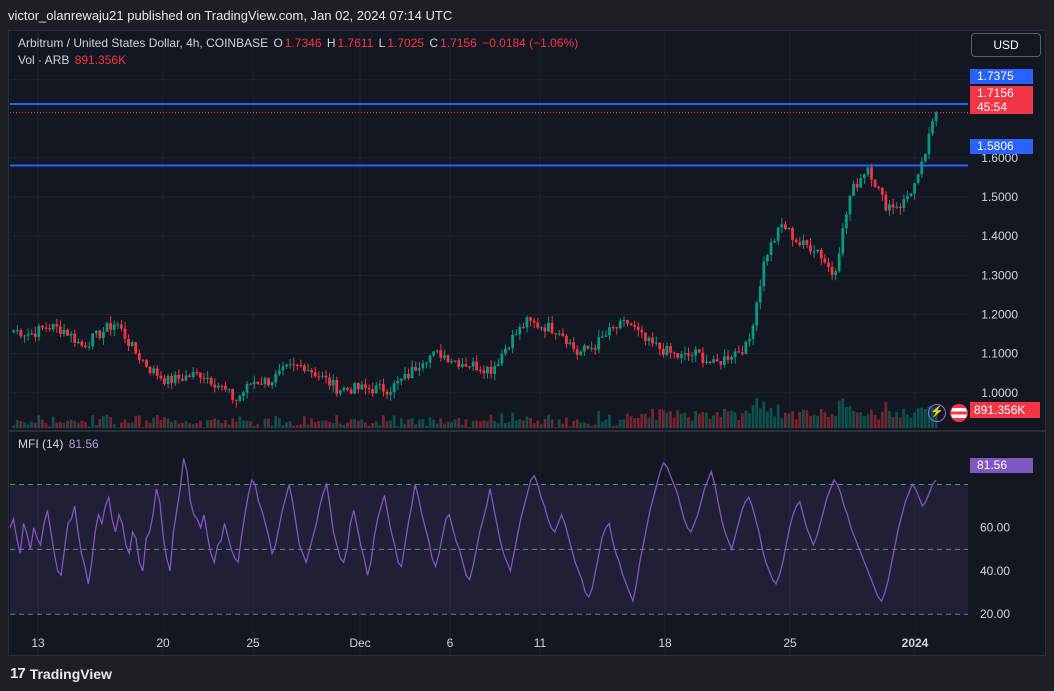  What do you see at coordinates (18, 673) in the screenshot?
I see `tradingview-logo-icon: 17` at bounding box center [18, 673].